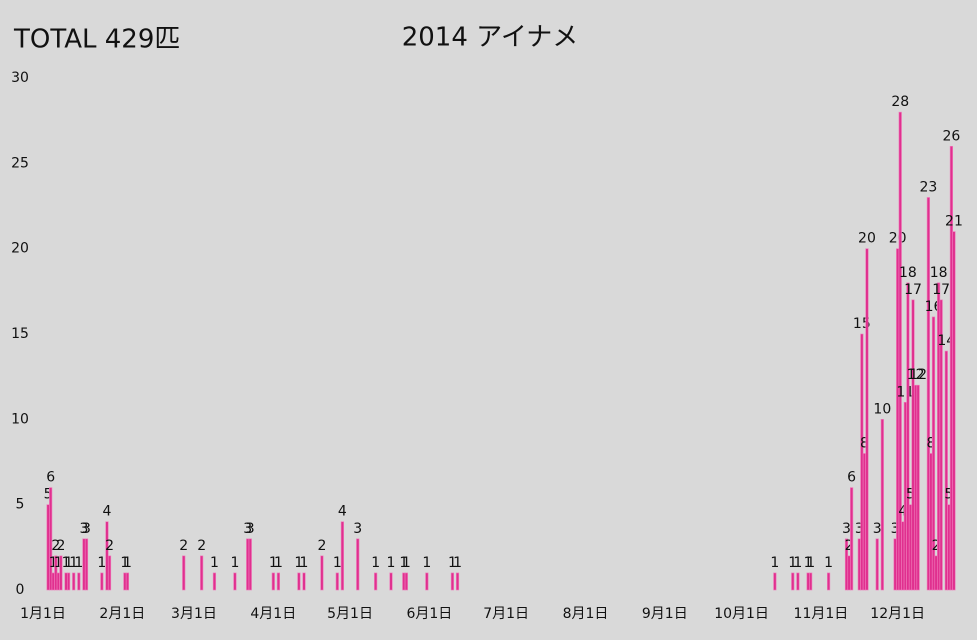 The height and width of the screenshot is (640, 977). Describe the element at coordinates (122, 614) in the screenshot. I see `x-tick-label: 2月1日` at that location.